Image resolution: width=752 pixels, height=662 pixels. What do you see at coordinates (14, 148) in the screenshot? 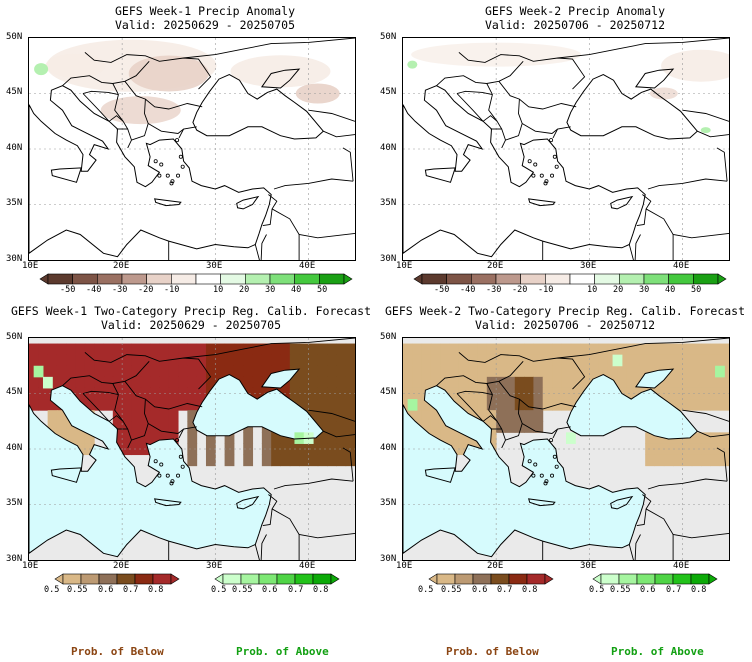
I see `lat-label: 40N` at bounding box center [14, 148].